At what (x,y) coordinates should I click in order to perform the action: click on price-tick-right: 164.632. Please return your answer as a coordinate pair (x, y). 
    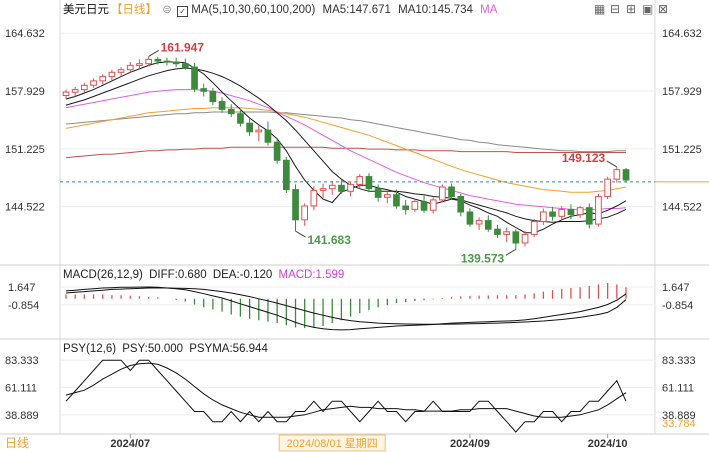
    Looking at the image, I should click on (682, 34).